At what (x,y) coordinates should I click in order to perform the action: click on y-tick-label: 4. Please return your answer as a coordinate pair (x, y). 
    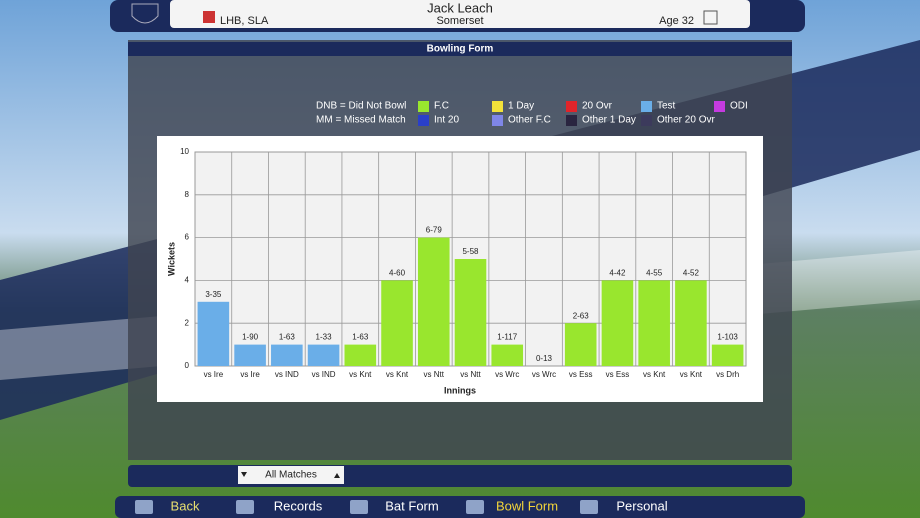
    Looking at the image, I should click on (187, 280).